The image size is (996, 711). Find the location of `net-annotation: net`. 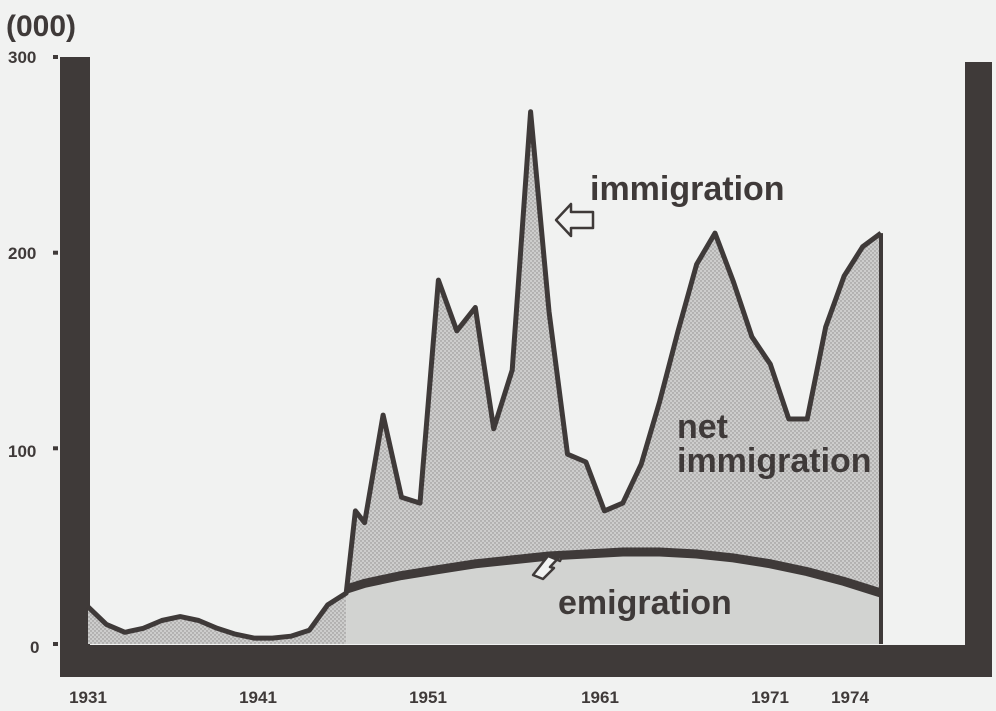

net-annotation: net is located at coordinates (702, 427).